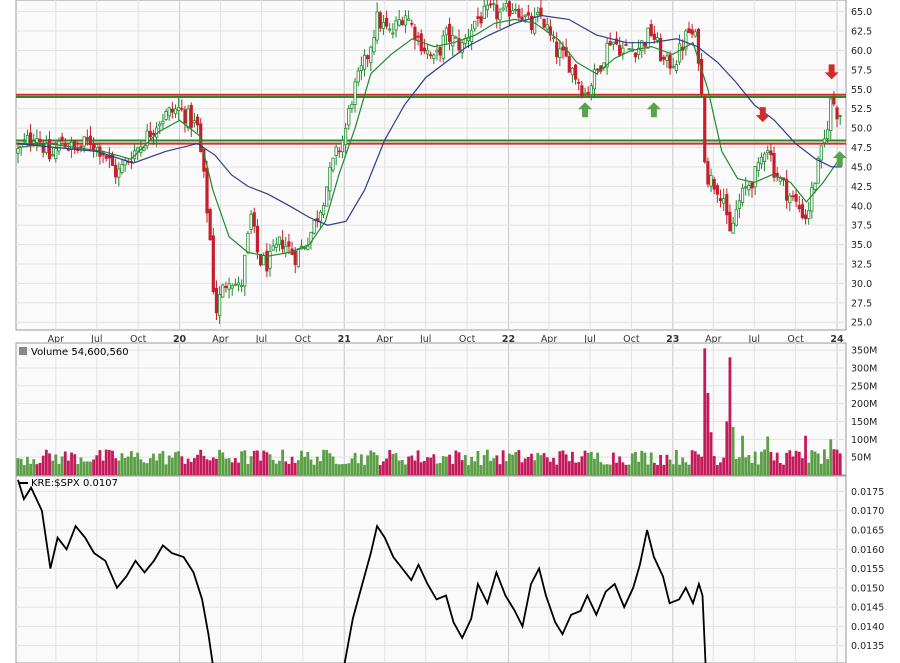 The width and height of the screenshot is (900, 663). I want to click on y-tick-label: 40.0, so click(861, 206).